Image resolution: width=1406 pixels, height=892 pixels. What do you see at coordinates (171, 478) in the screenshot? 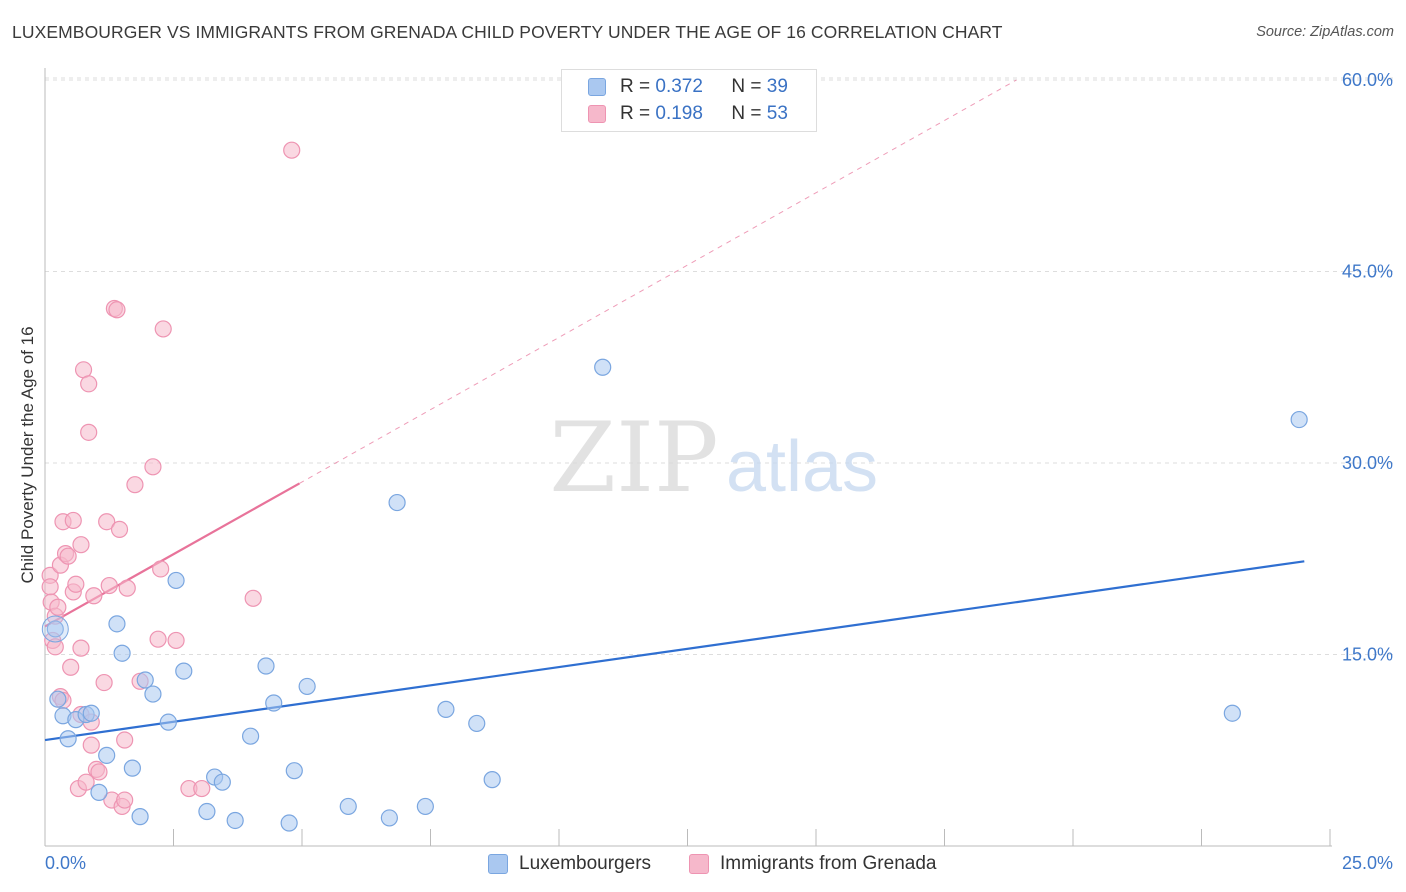
I see `grenada-points` at bounding box center [171, 478].